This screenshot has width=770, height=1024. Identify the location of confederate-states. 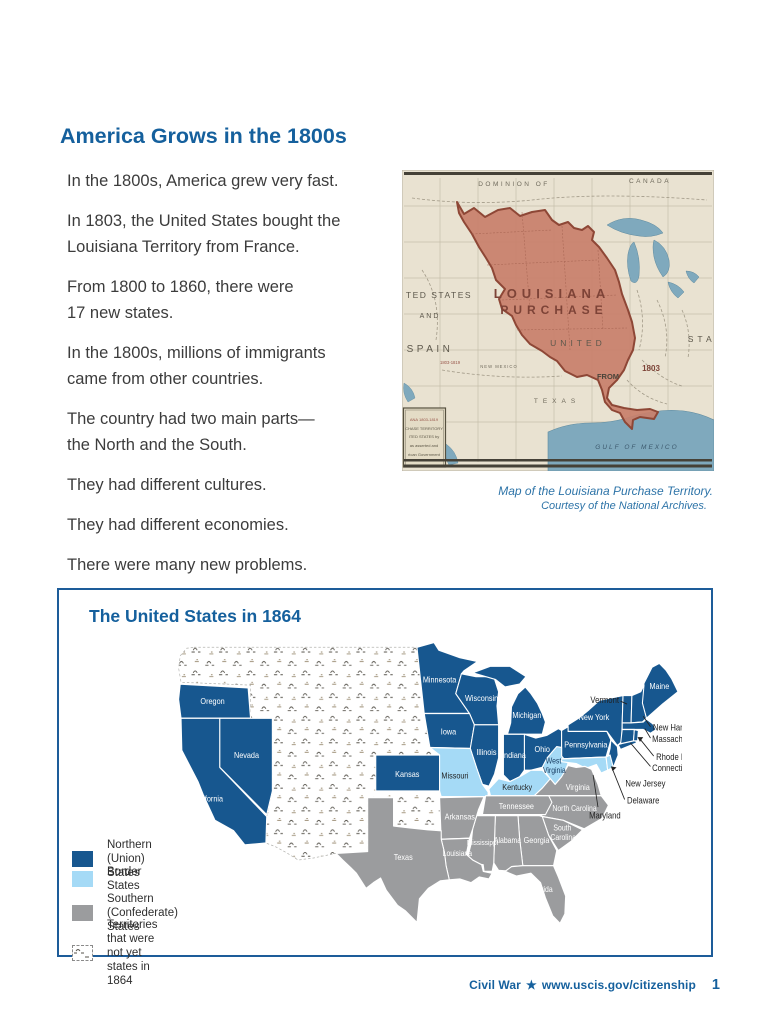
(472, 844).